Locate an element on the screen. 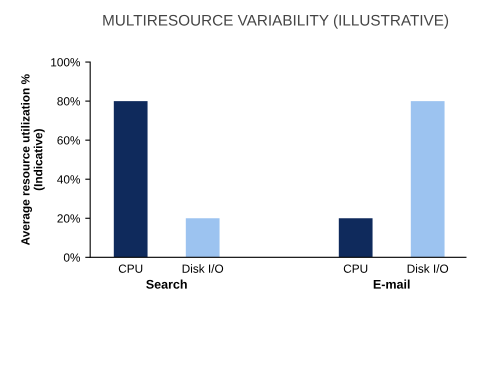 The height and width of the screenshot is (365, 501). y-tick-label: 0% is located at coordinates (72, 257).